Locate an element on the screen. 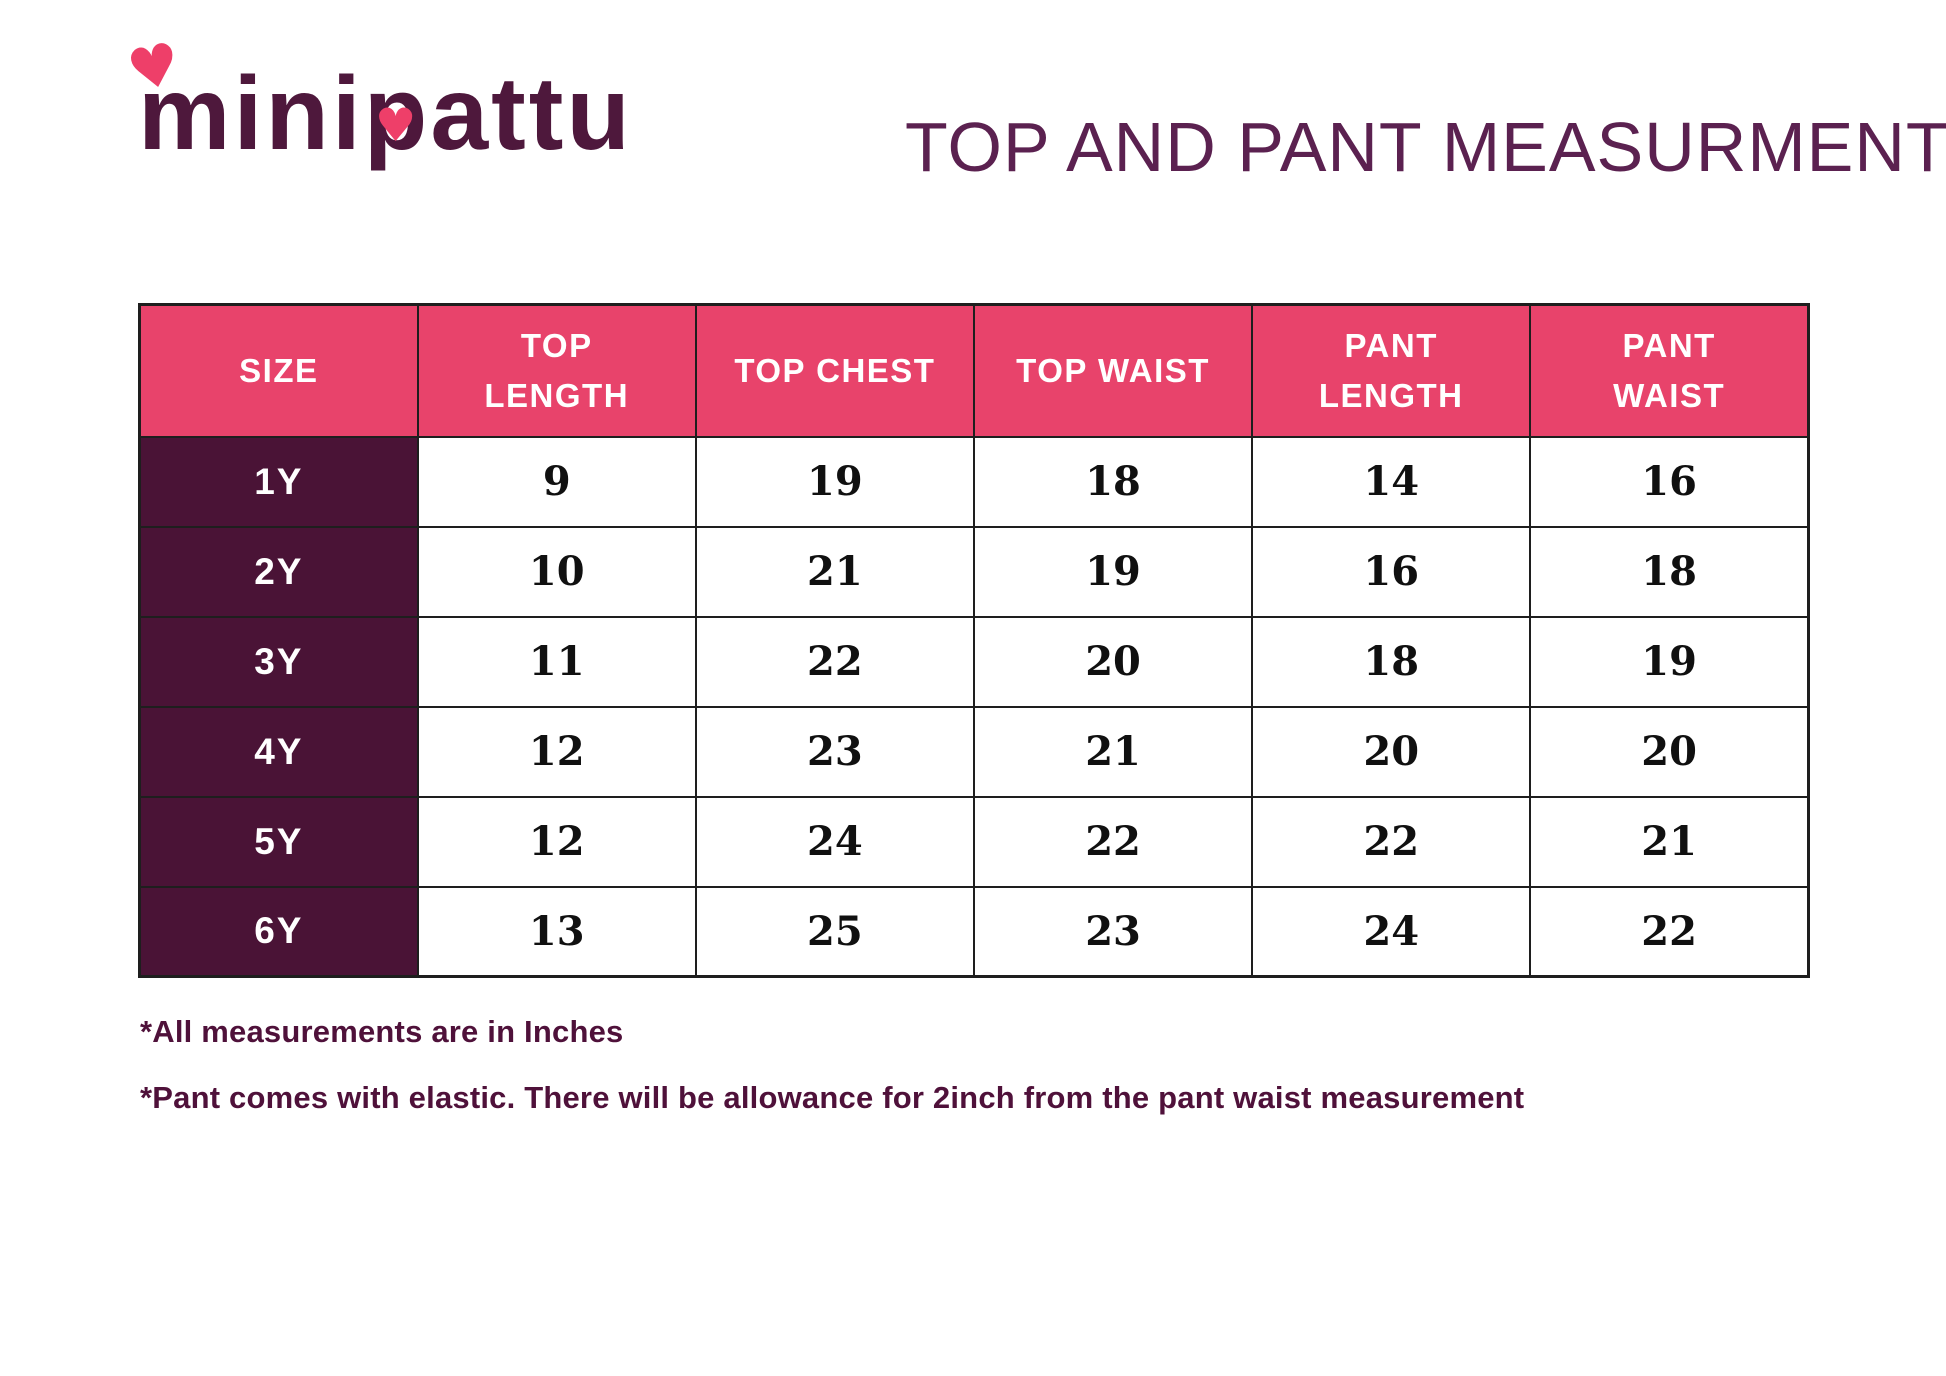  table-row: 1Y 9 19 18 14 16 is located at coordinates (974, 481).